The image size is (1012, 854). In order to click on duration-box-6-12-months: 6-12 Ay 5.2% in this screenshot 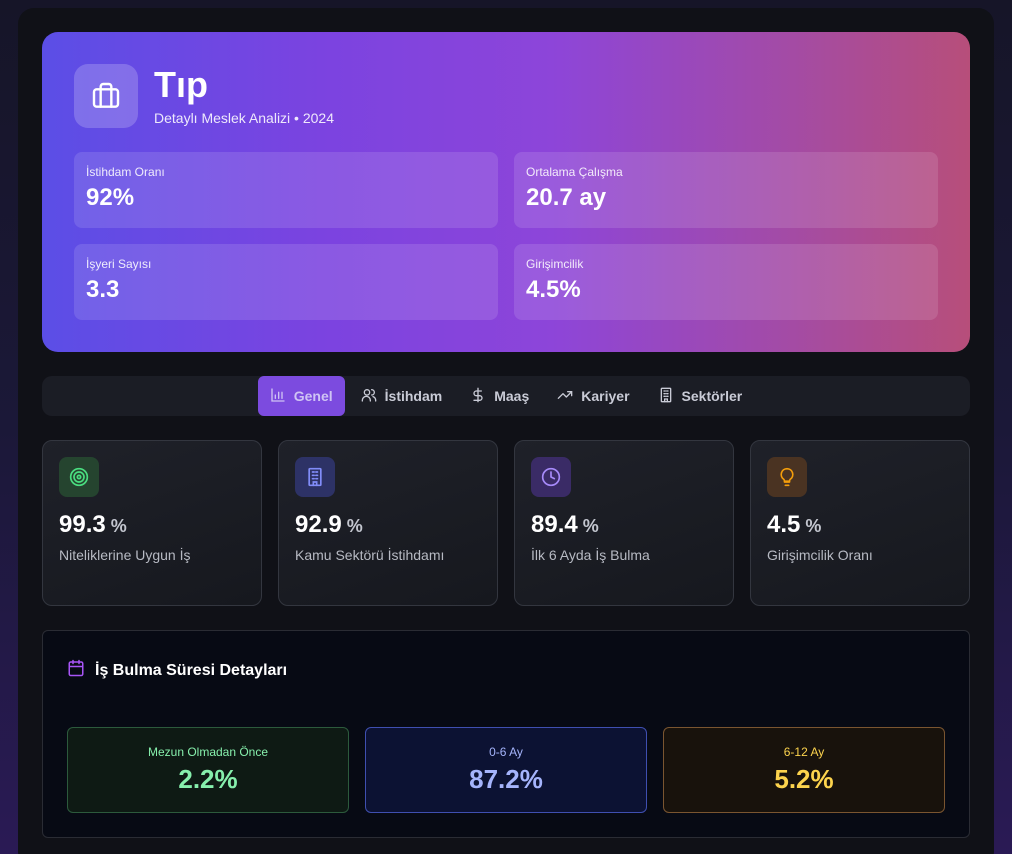, I will do `click(804, 770)`.